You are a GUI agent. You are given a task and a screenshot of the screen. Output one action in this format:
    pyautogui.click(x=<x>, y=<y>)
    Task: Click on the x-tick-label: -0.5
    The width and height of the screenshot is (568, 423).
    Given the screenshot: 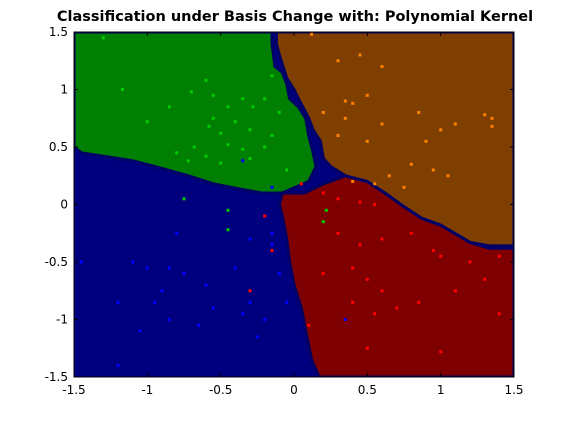 What is the action you would take?
    pyautogui.click(x=220, y=390)
    